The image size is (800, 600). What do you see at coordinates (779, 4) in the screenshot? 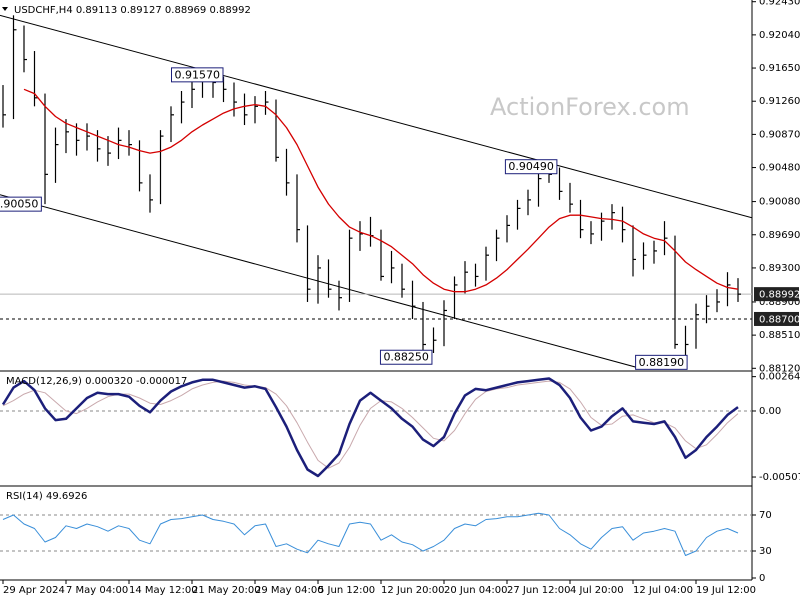
I see `y-tick-label: 0.92430` at bounding box center [779, 4].